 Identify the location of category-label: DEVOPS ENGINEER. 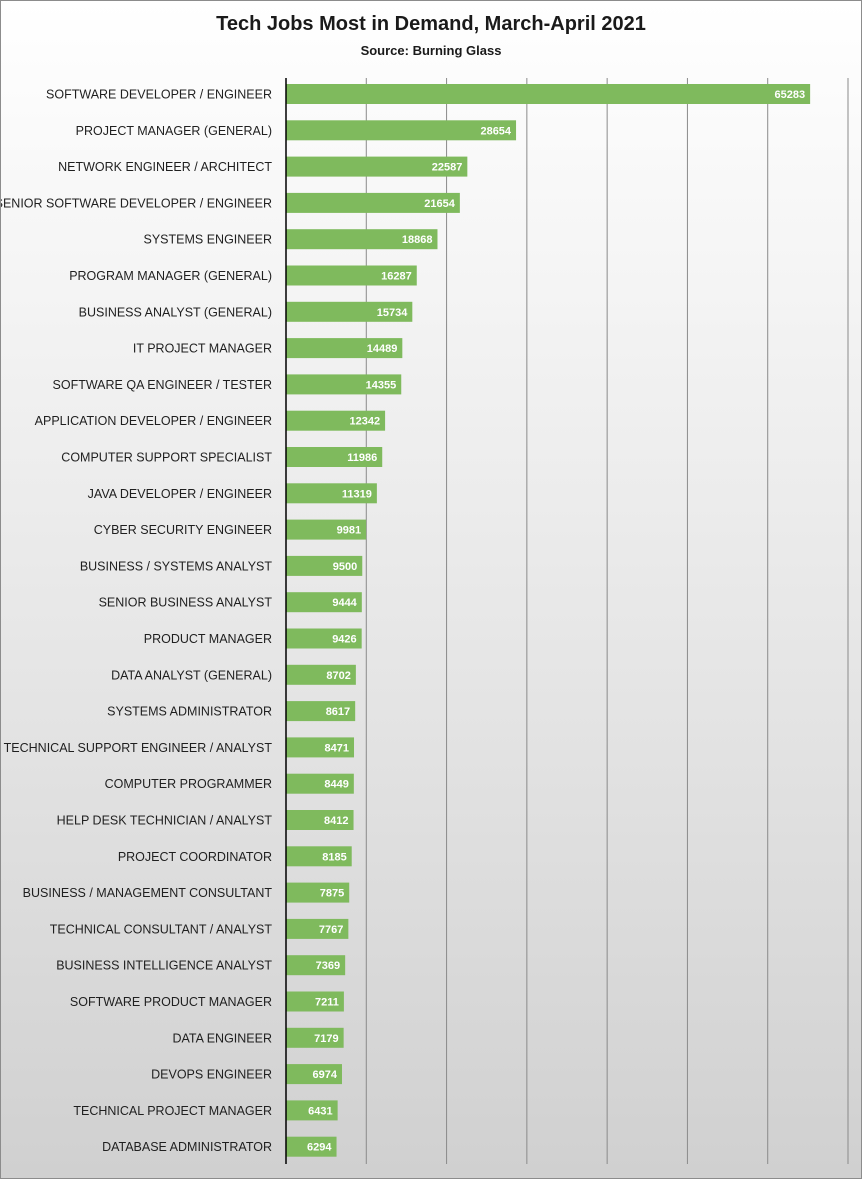
(211, 1075).